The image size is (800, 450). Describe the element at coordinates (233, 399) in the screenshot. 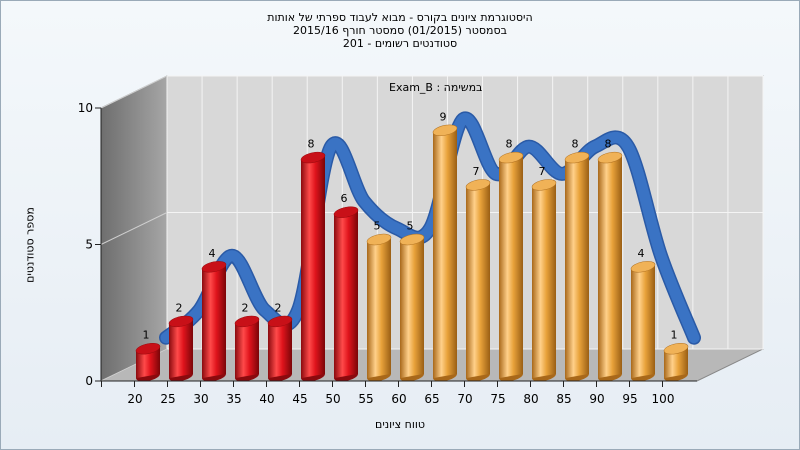

I see `x-tick-label: 35` at that location.